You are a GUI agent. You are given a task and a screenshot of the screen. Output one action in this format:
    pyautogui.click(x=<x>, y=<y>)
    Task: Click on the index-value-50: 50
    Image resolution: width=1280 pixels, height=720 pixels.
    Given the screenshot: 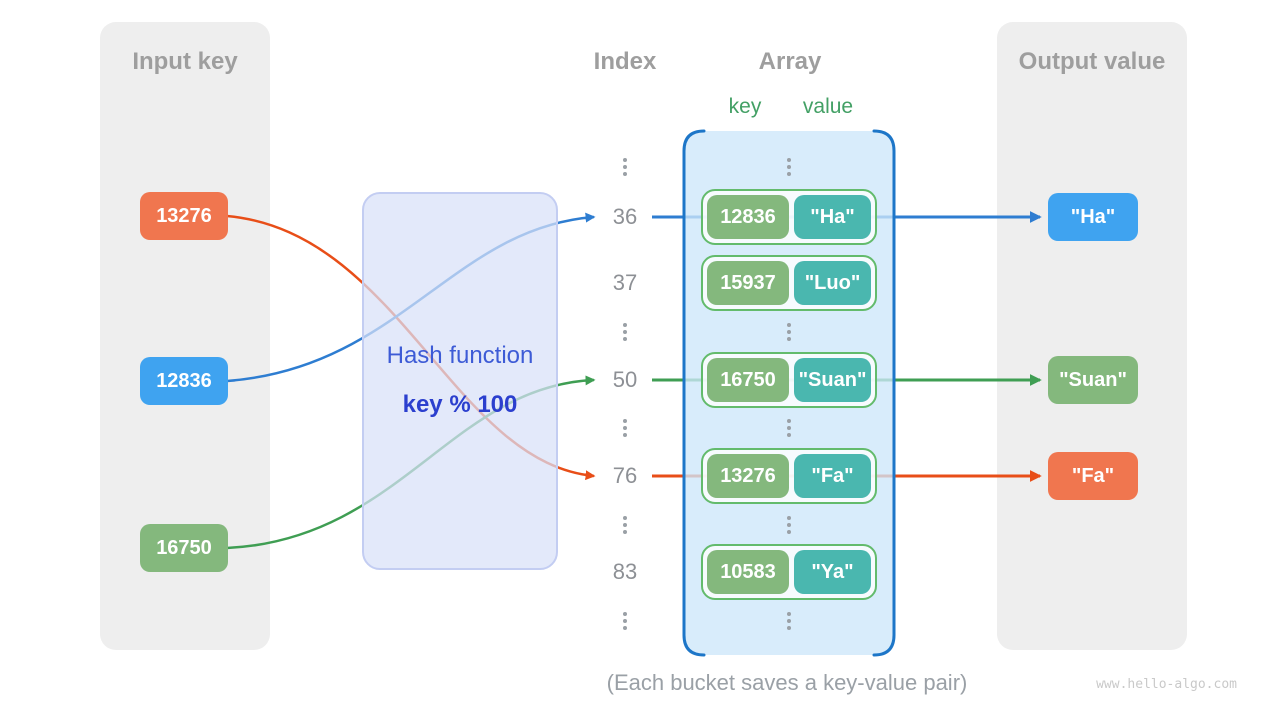 What is the action you would take?
    pyautogui.click(x=625, y=379)
    